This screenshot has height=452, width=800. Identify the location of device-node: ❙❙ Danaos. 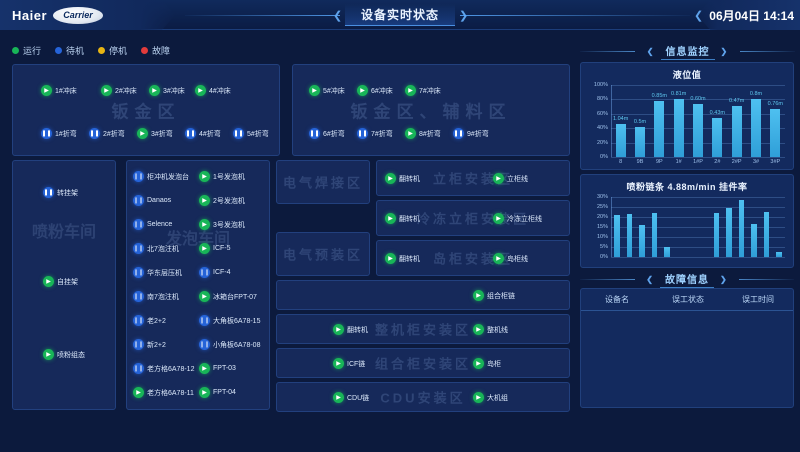
(152, 200).